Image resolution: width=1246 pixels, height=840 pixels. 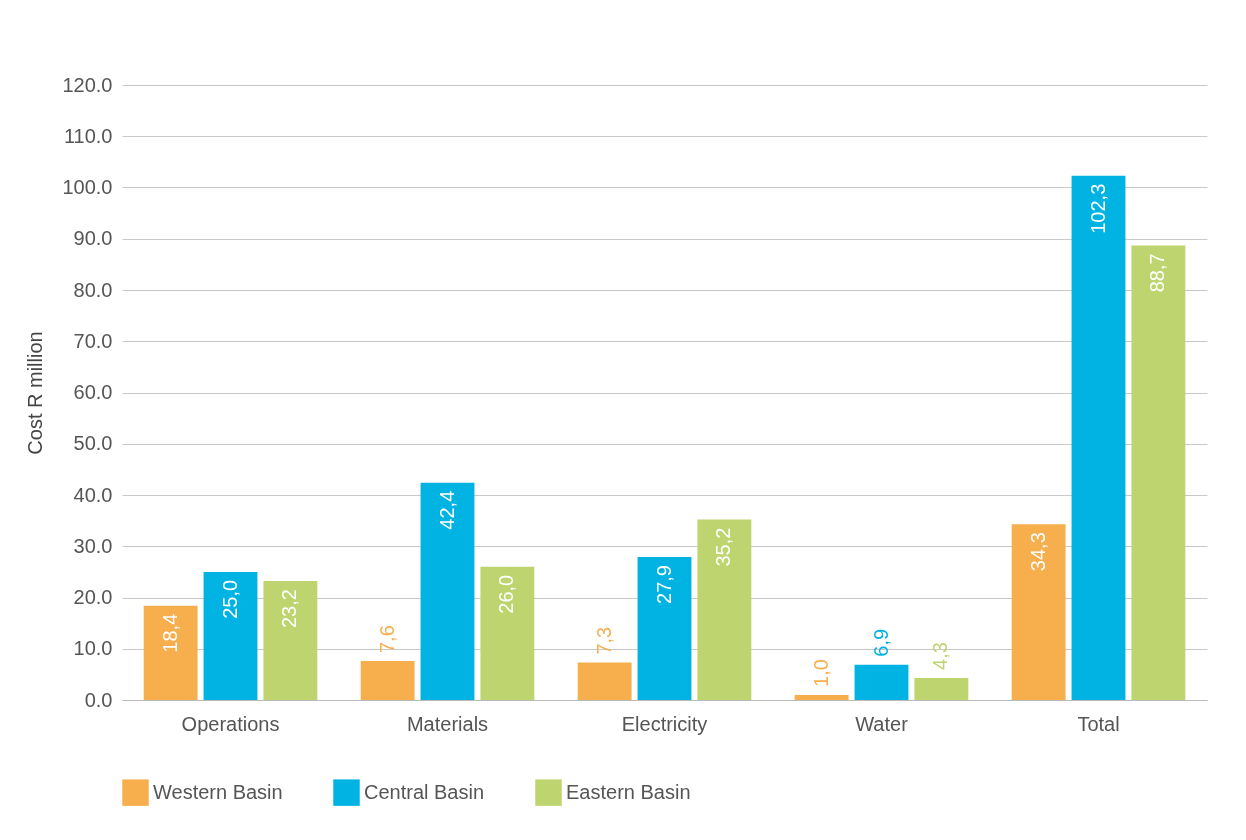 I want to click on data-label: 1,0, so click(x=820, y=673).